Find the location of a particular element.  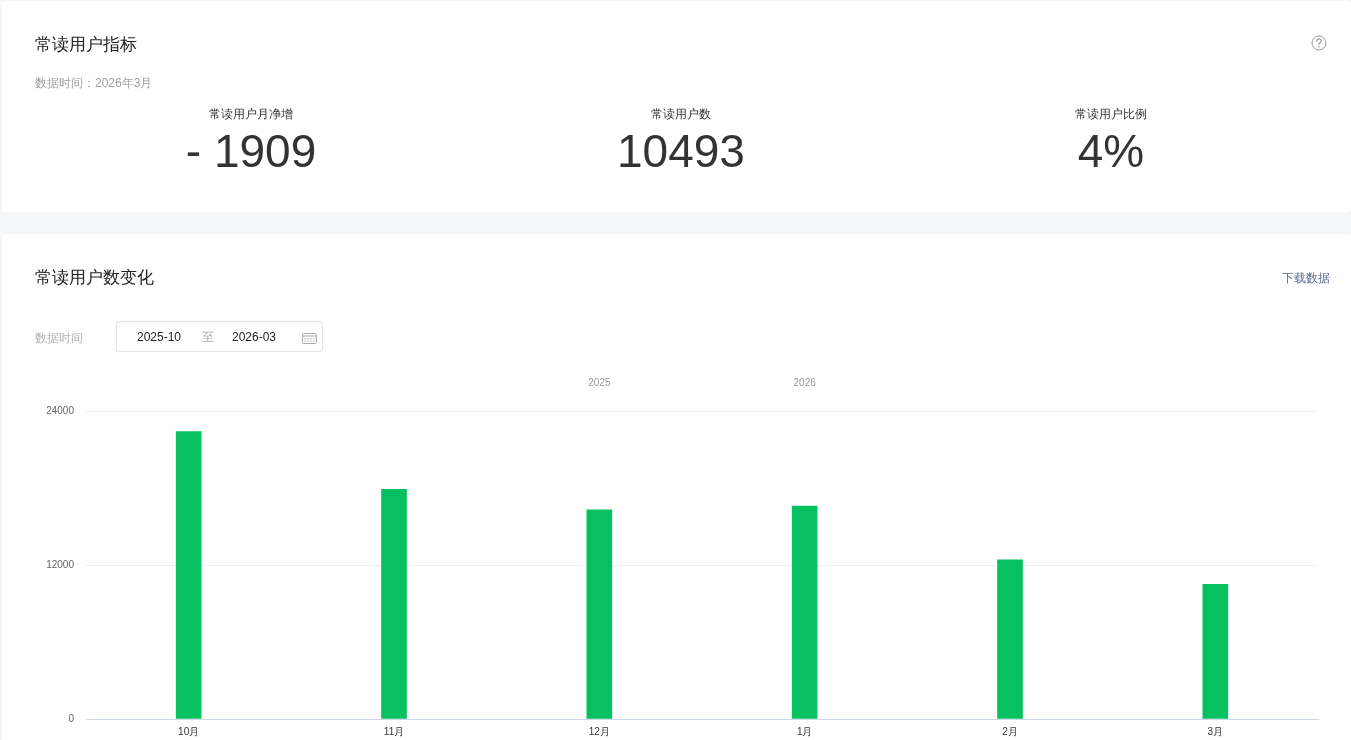

text: 下载数据 is located at coordinates (1306, 278).